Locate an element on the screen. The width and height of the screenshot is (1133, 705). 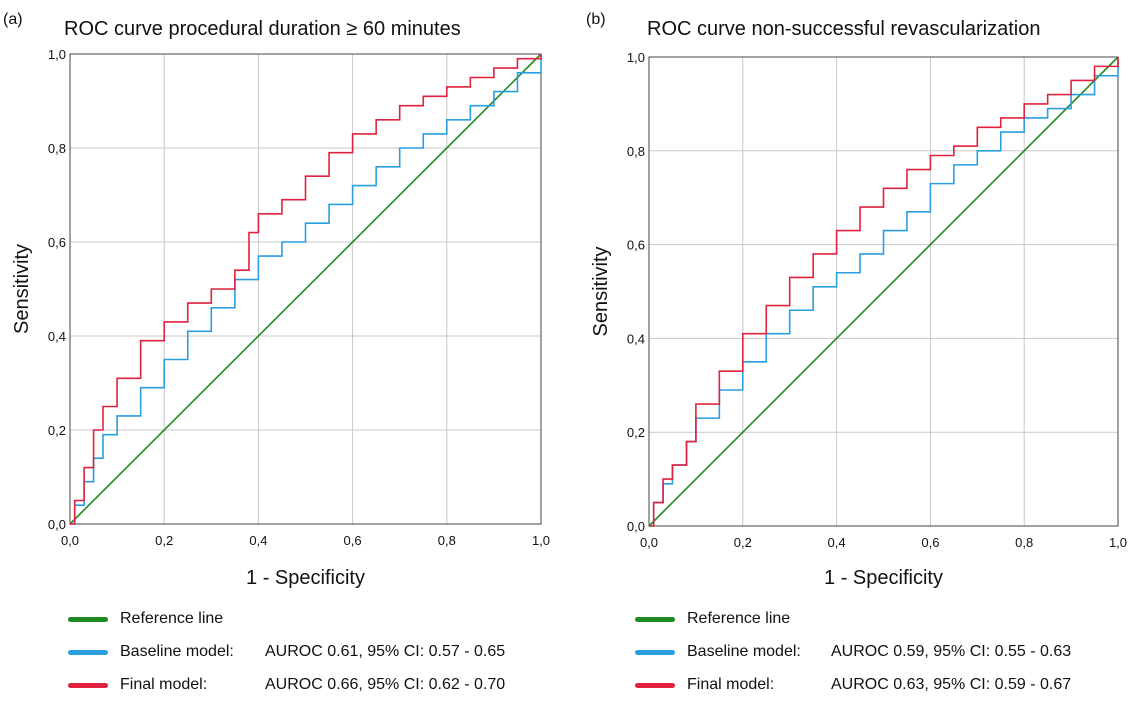
legend-value-baseline: AUROC 0.59, 95% CI: 0.55 - 0.63 is located at coordinates (951, 651).